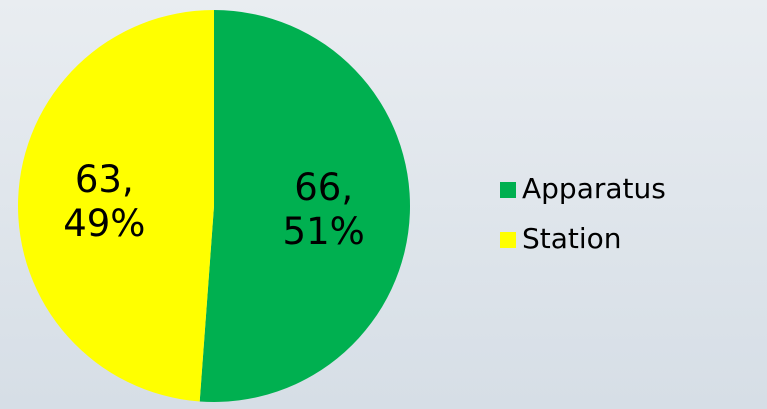 This screenshot has height=409, width=767. I want to click on legend-label: Station, so click(572, 238).